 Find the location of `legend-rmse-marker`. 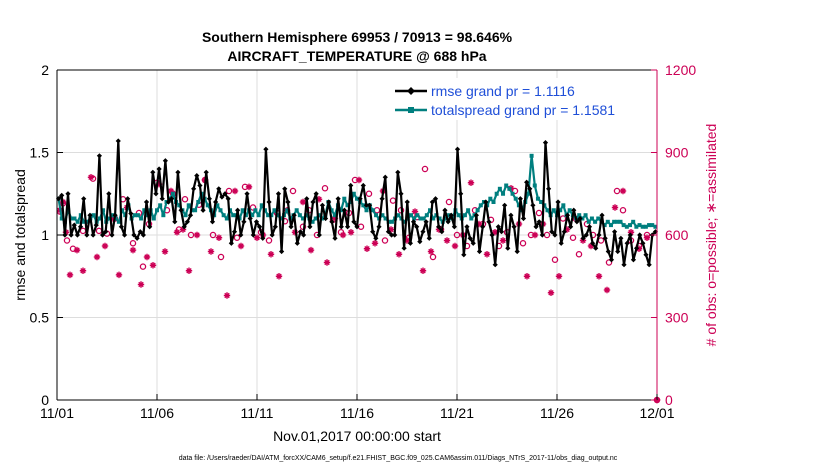

legend-rmse-marker is located at coordinates (411, 91).